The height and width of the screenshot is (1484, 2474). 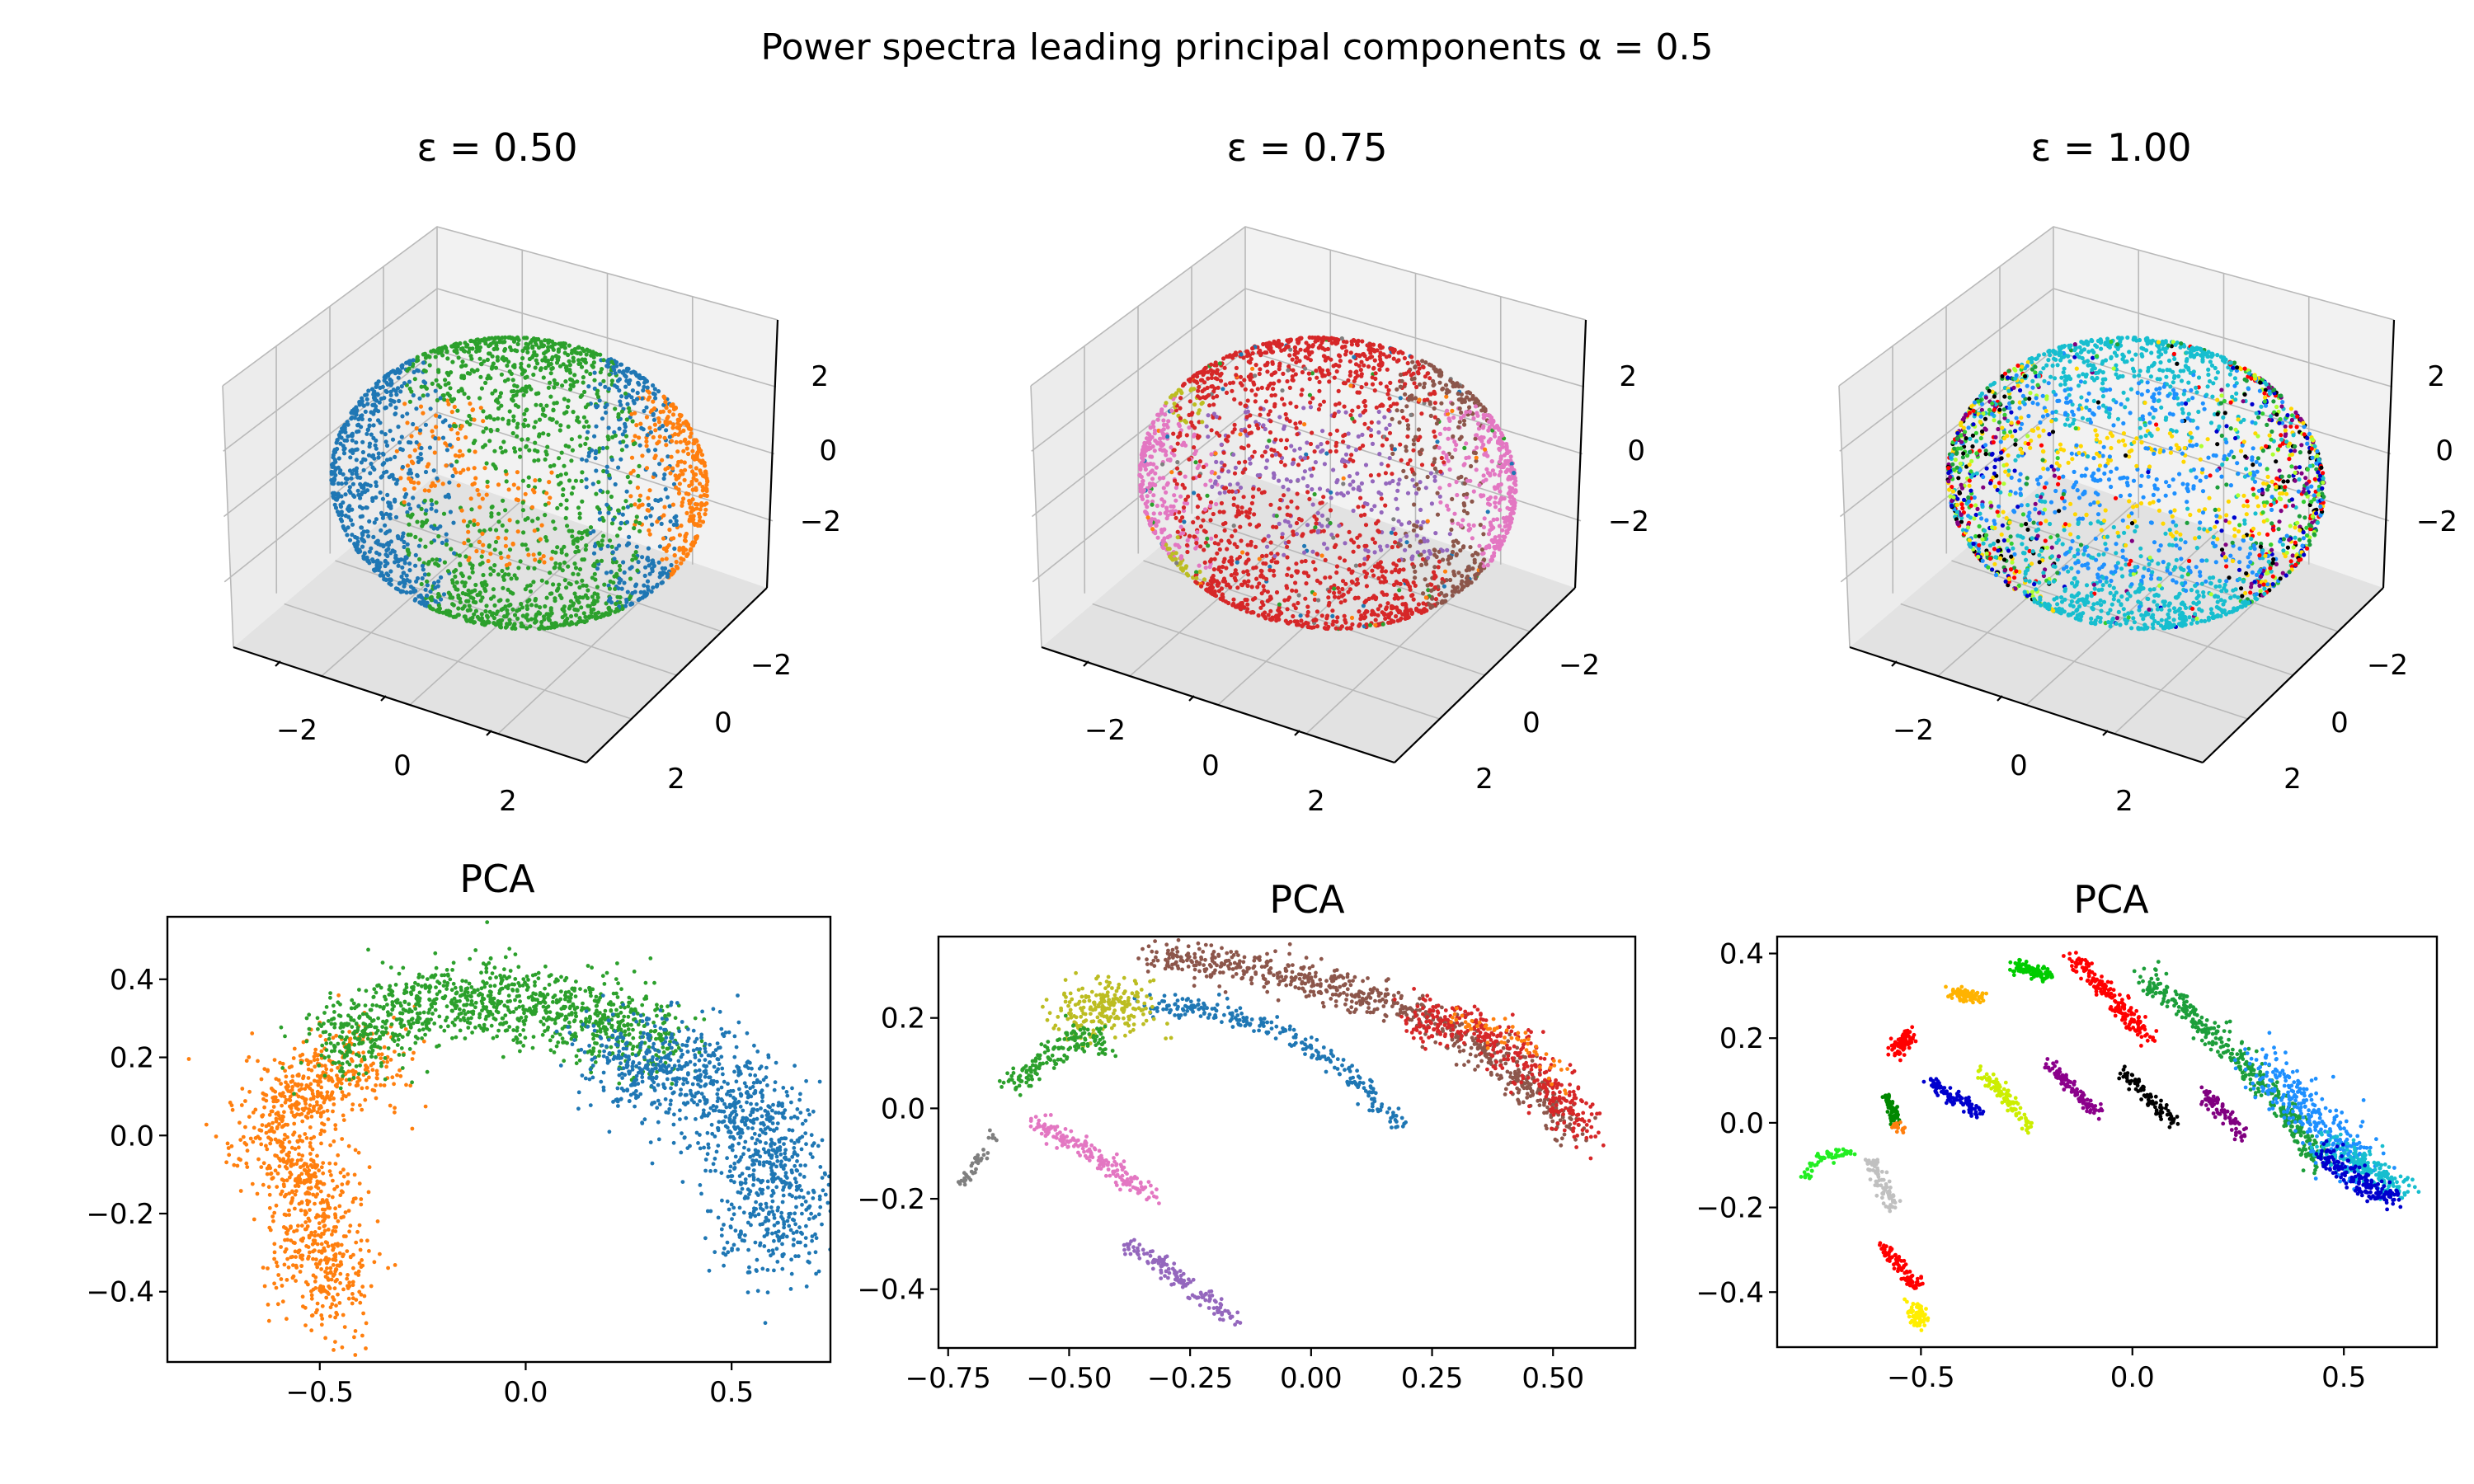 I want to click on x-tick-label: 0, so click(x=402, y=765).